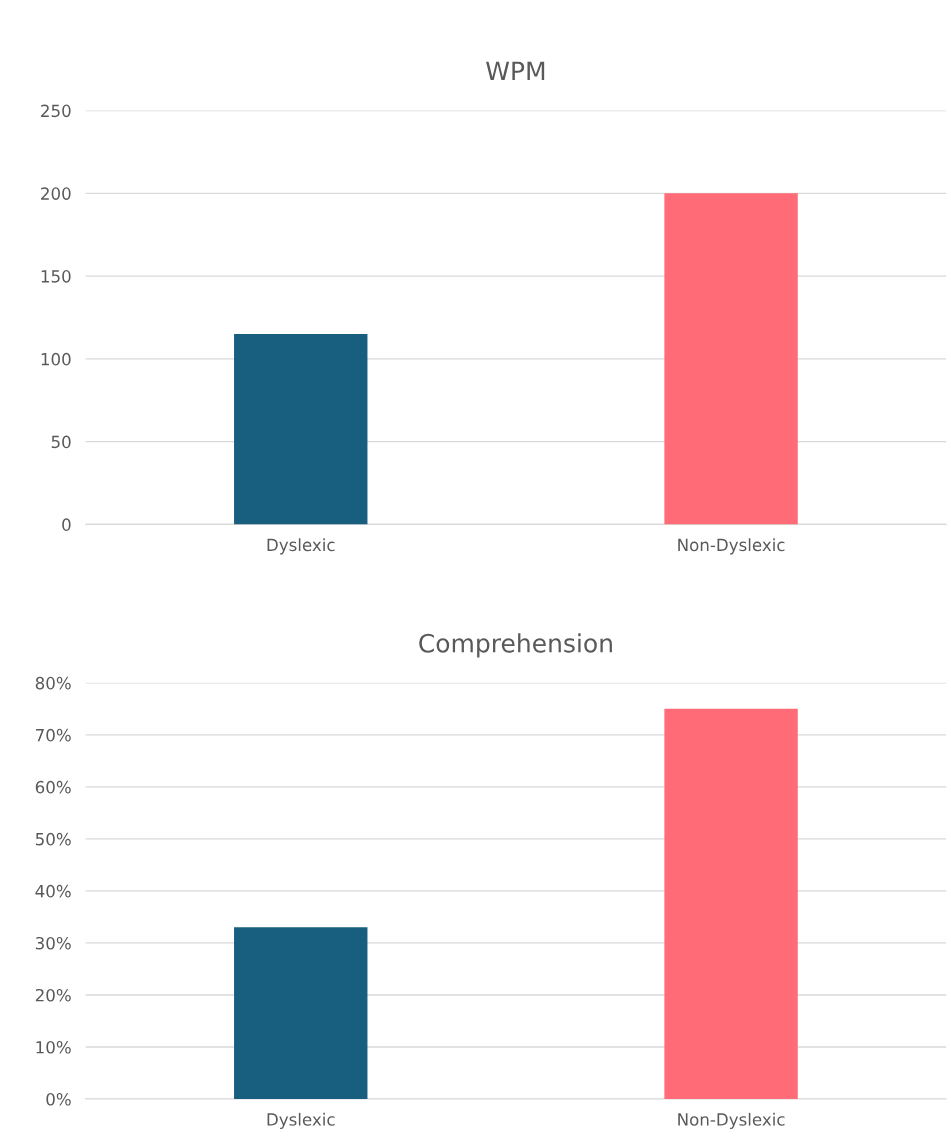 The height and width of the screenshot is (1140, 951). What do you see at coordinates (56, 193) in the screenshot?
I see `y-tick-label: 200` at bounding box center [56, 193].